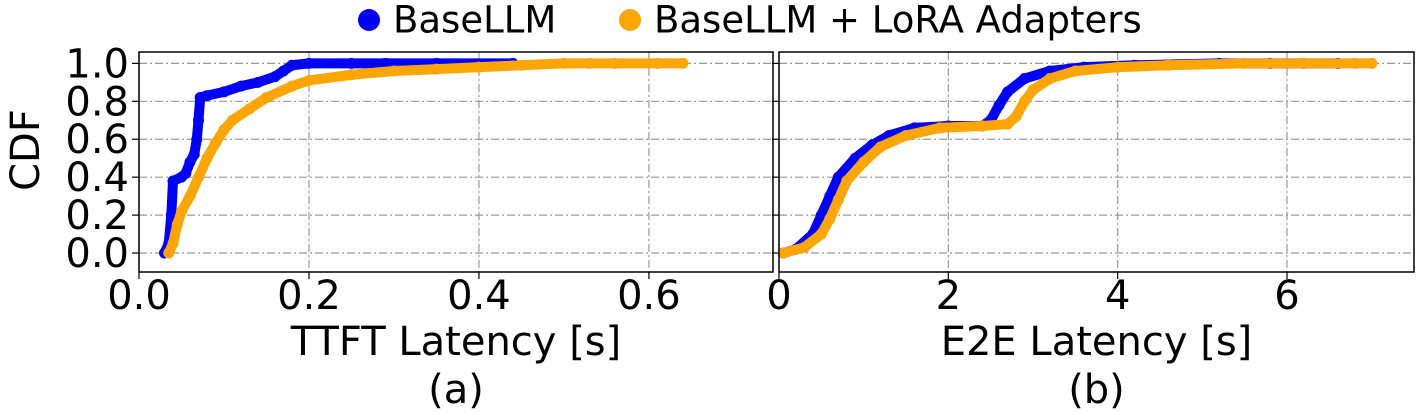 The width and height of the screenshot is (1420, 414). What do you see at coordinates (1286, 296) in the screenshot?
I see `x-tick-label: 6` at bounding box center [1286, 296].